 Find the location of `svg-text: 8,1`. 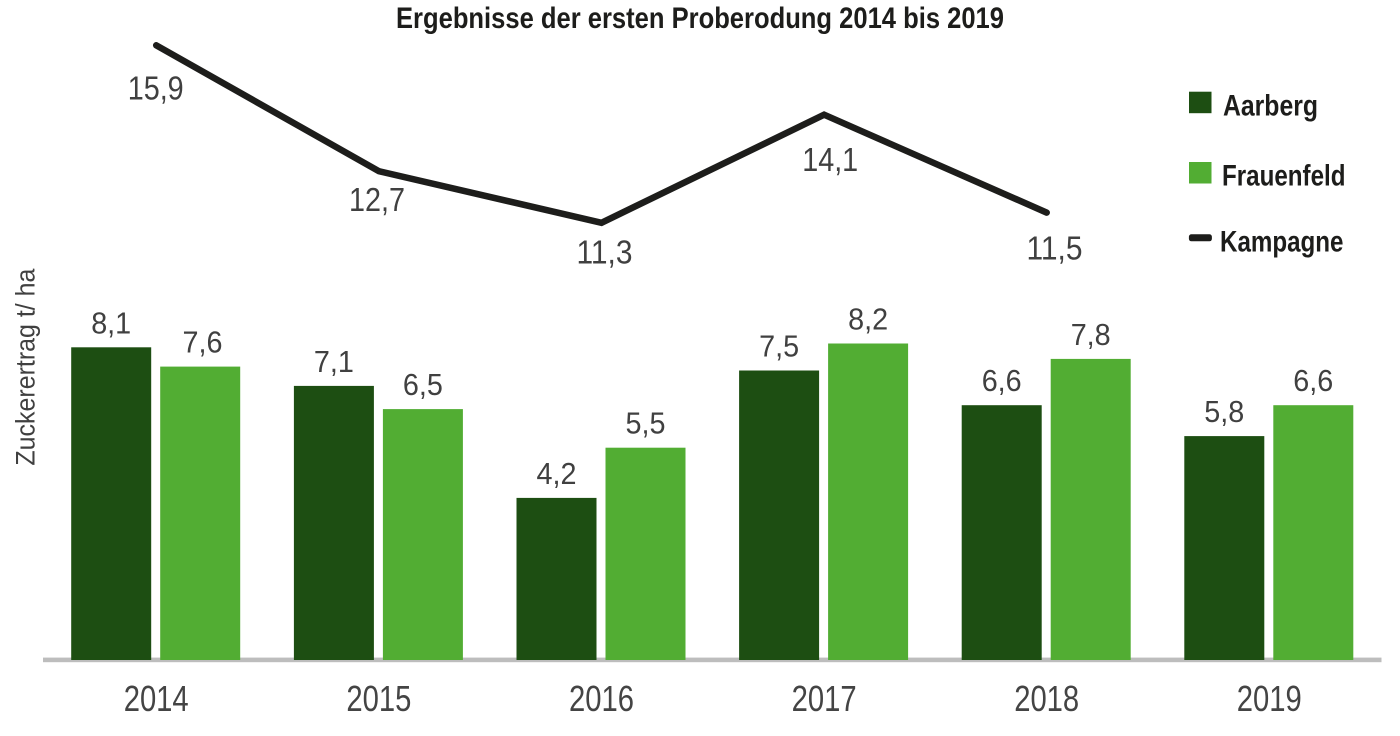

svg-text: 8,1 is located at coordinates (111, 322).